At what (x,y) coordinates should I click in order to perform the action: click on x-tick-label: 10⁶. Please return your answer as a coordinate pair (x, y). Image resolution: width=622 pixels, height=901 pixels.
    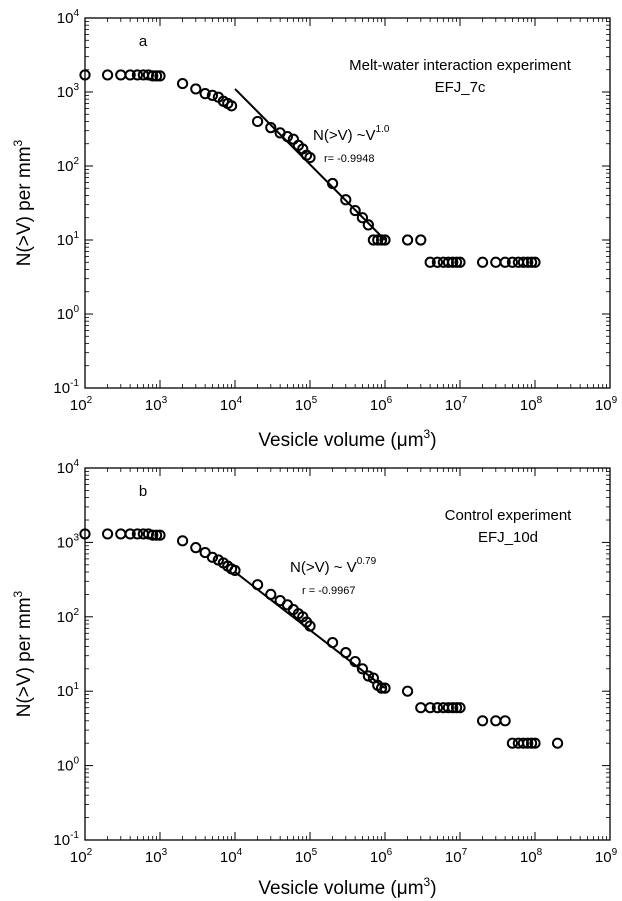
    Looking at the image, I should click on (381, 856).